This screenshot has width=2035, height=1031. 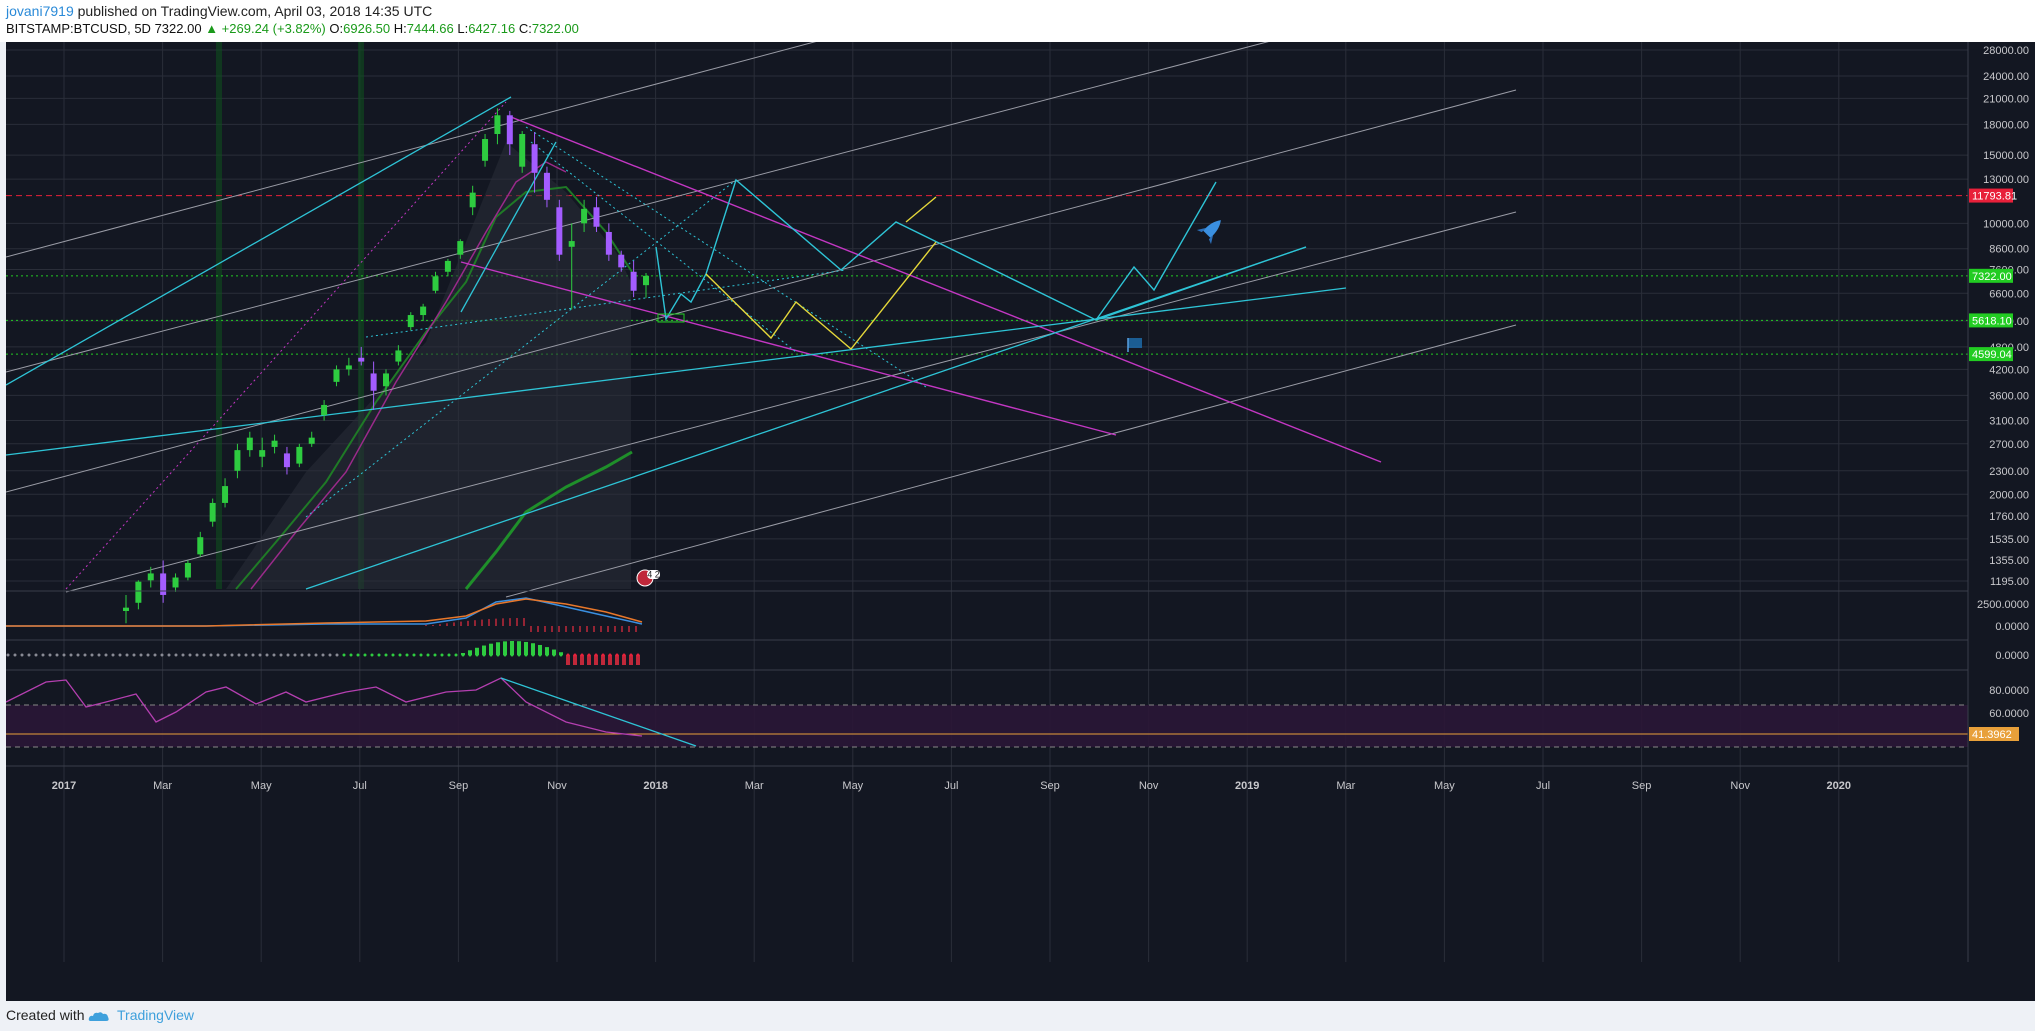 I want to click on time-tick-label: 2018, so click(x=655, y=786).